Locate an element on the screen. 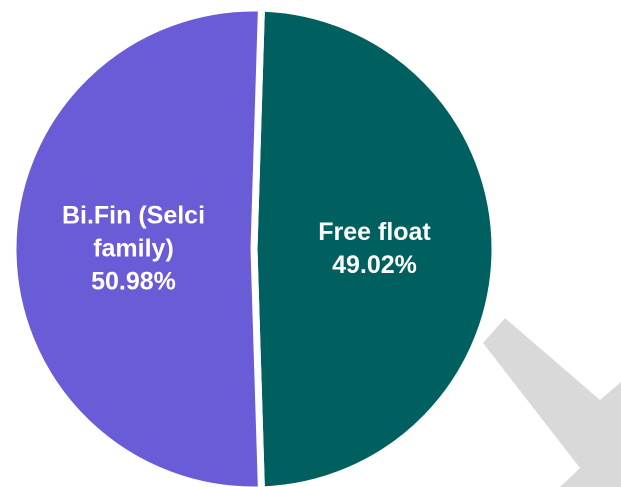 The image size is (621, 487). value-label: 49.02% is located at coordinates (374, 265).